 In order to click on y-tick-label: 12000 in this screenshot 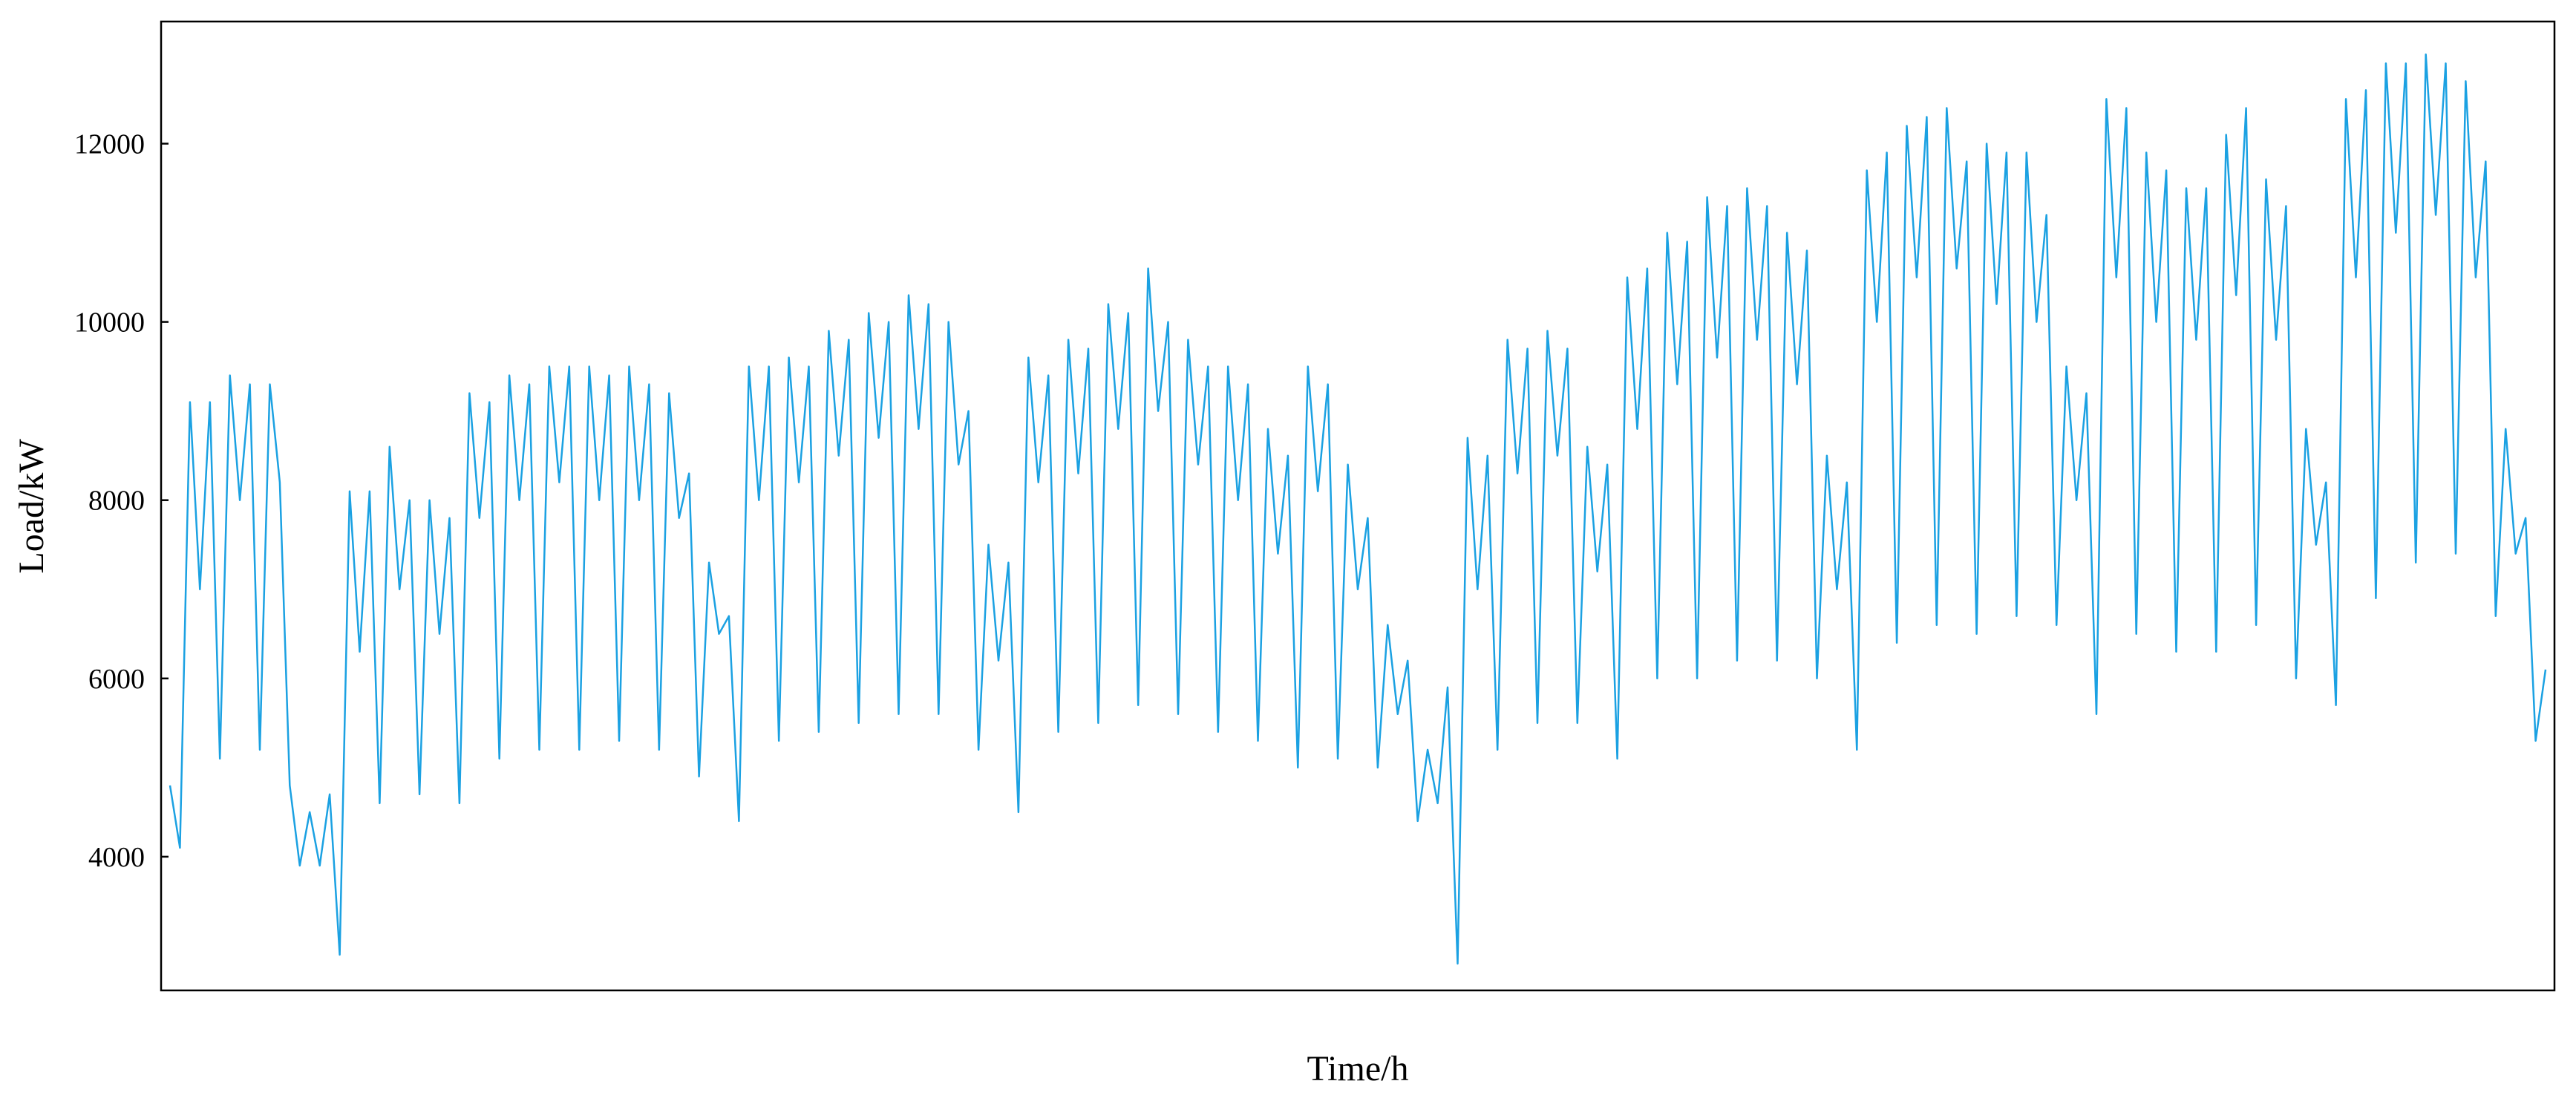, I will do `click(109, 144)`.